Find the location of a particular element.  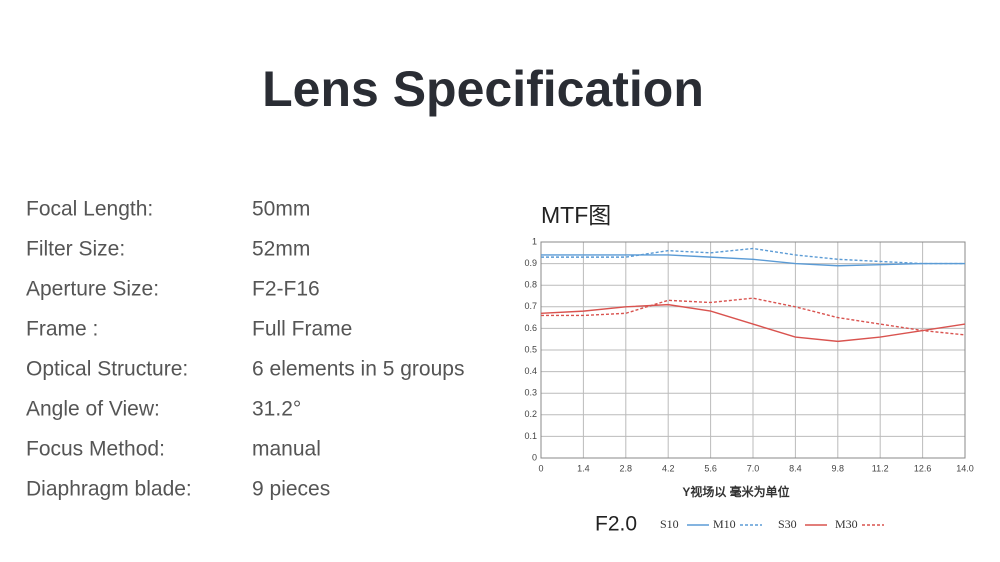

y-tick-label: 0.8 is located at coordinates (530, 285).